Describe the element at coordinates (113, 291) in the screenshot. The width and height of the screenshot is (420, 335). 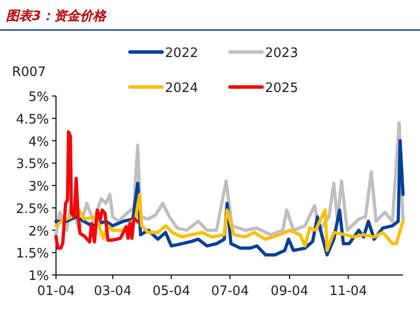
I see `x-tick-label: 03-04` at that location.